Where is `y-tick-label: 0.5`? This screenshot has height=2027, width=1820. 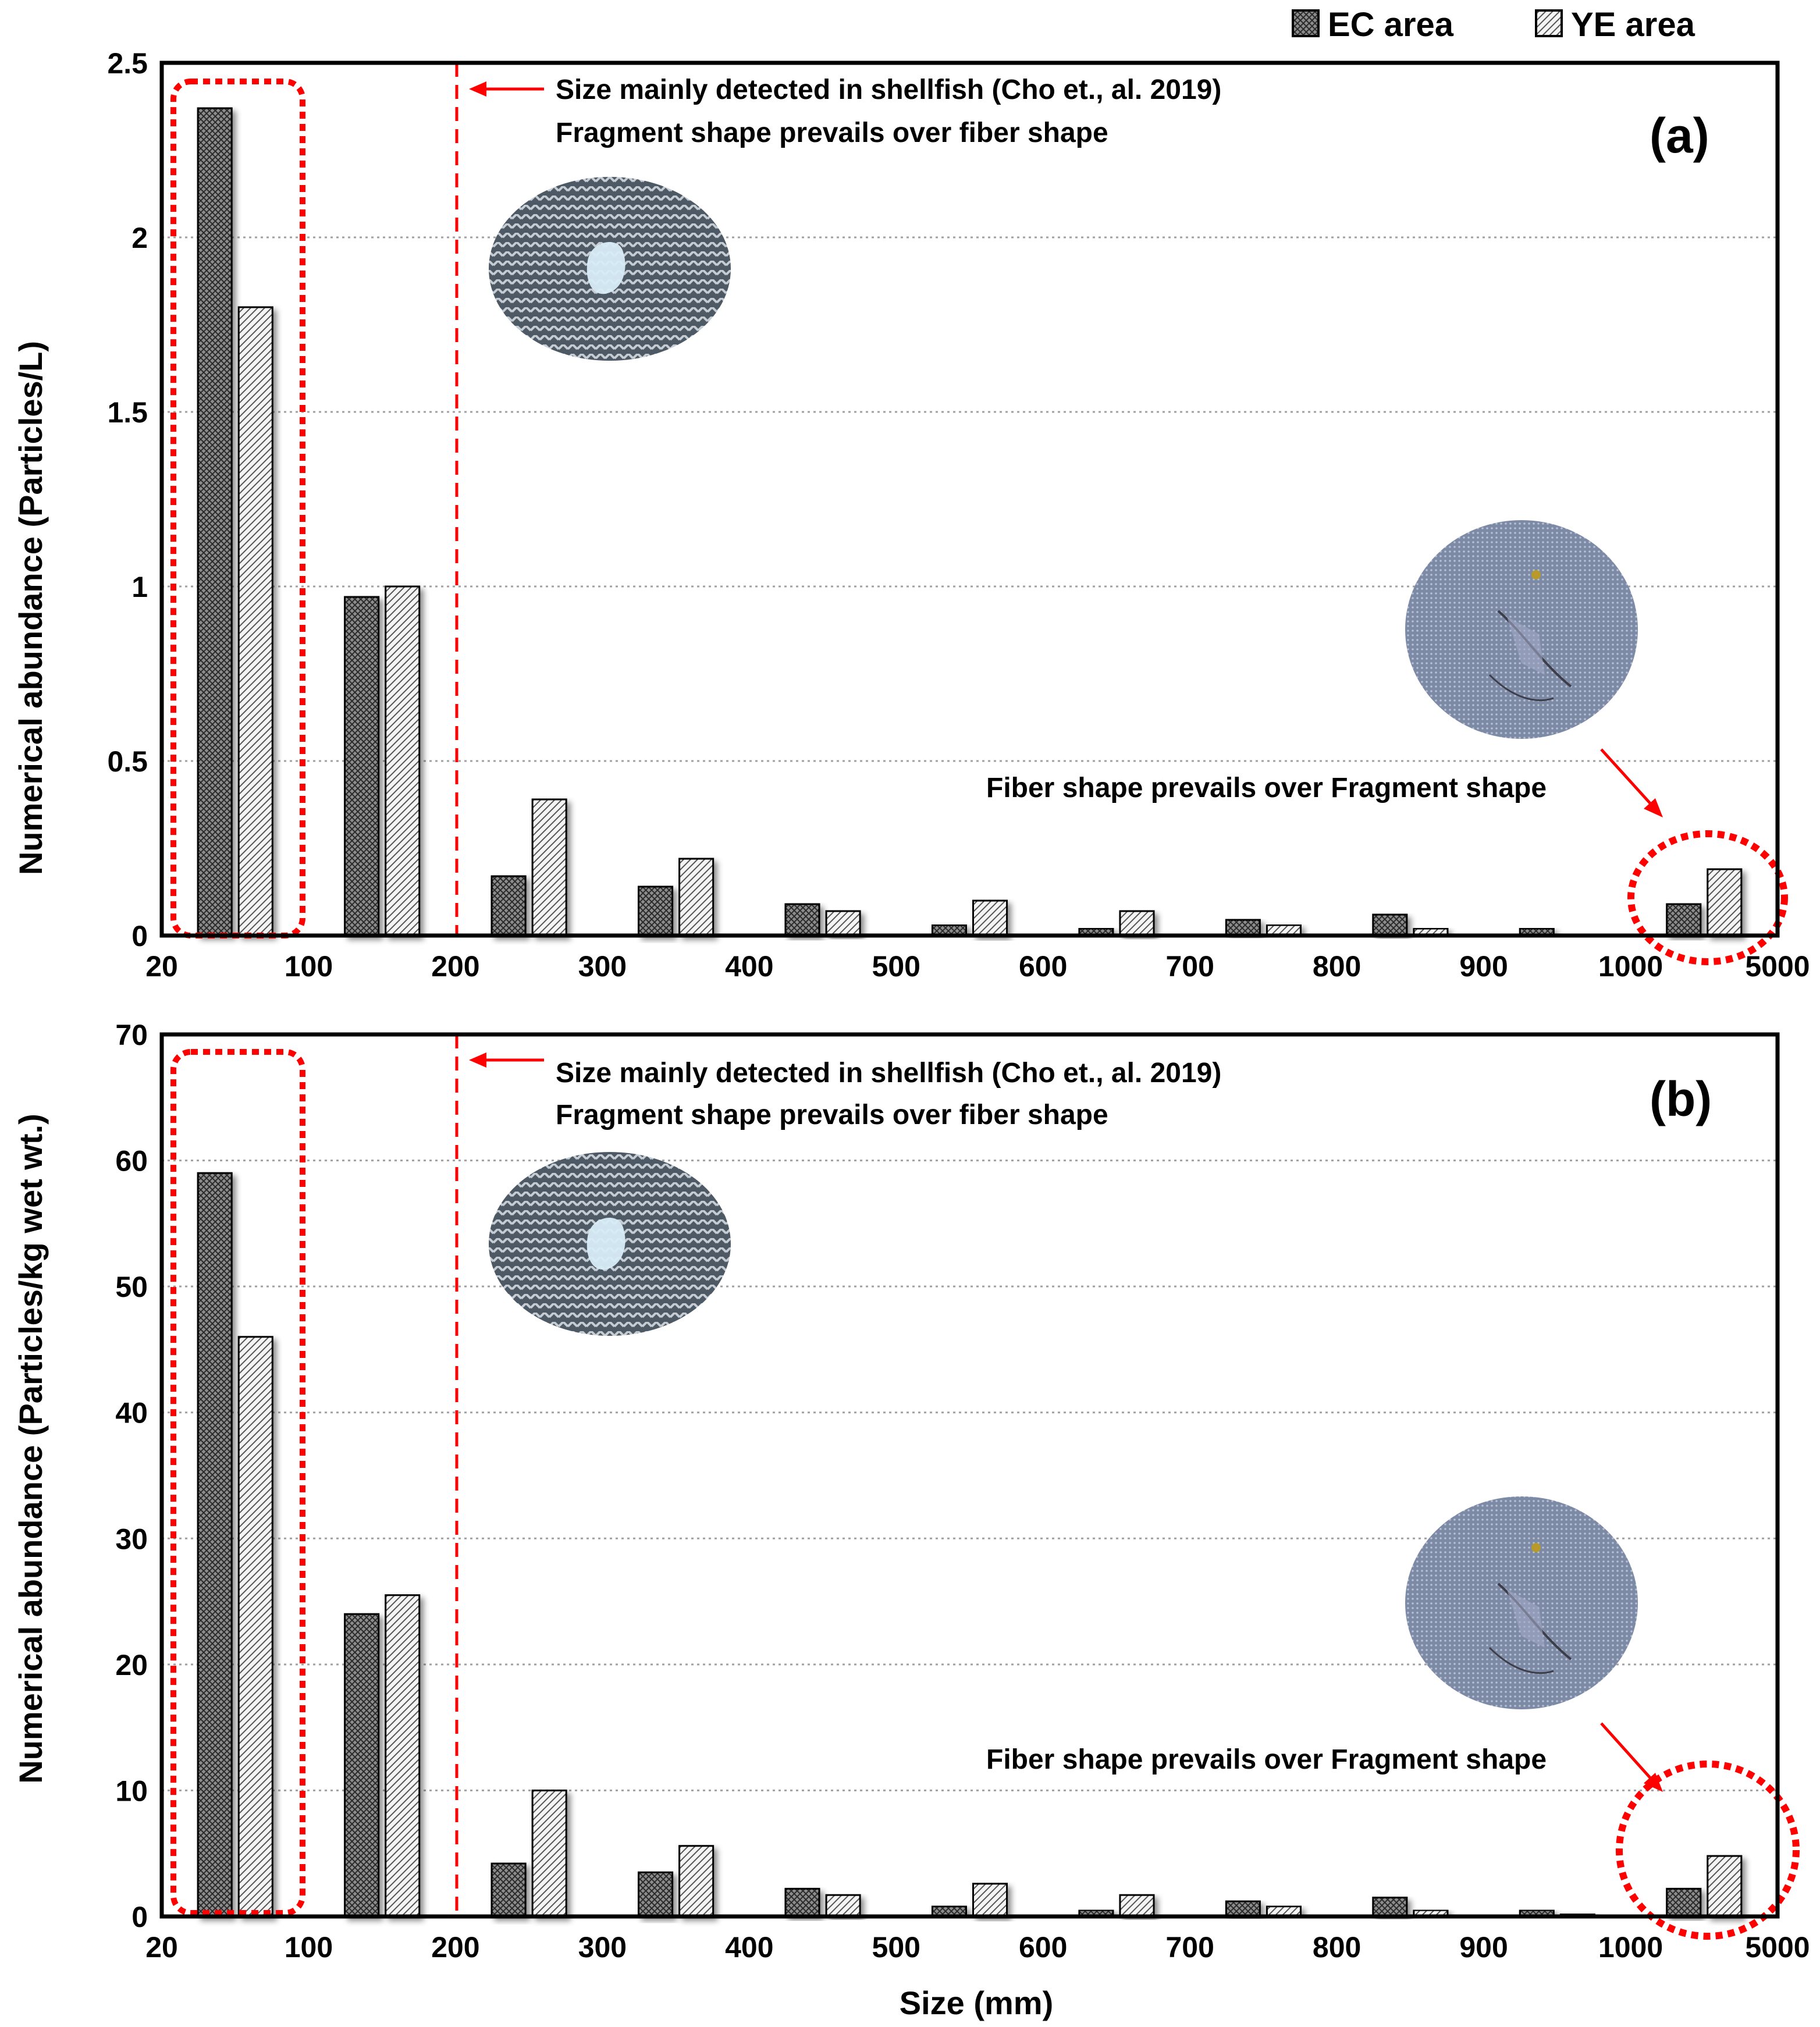
y-tick-label: 0.5 is located at coordinates (127, 761).